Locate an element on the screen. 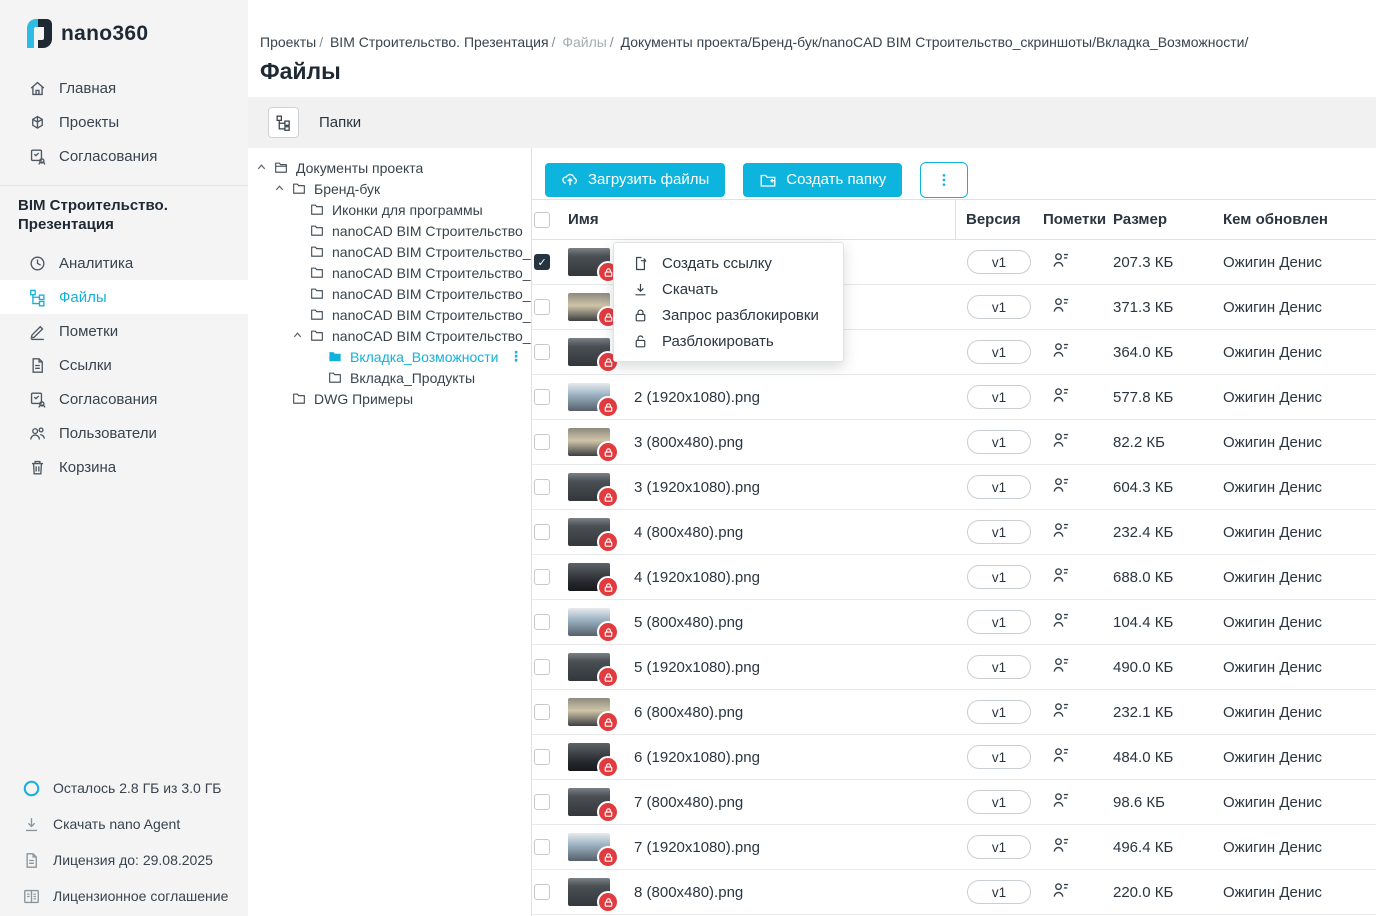 The image size is (1376, 916). file-name: 2 (1920x1080).png is located at coordinates (697, 397).